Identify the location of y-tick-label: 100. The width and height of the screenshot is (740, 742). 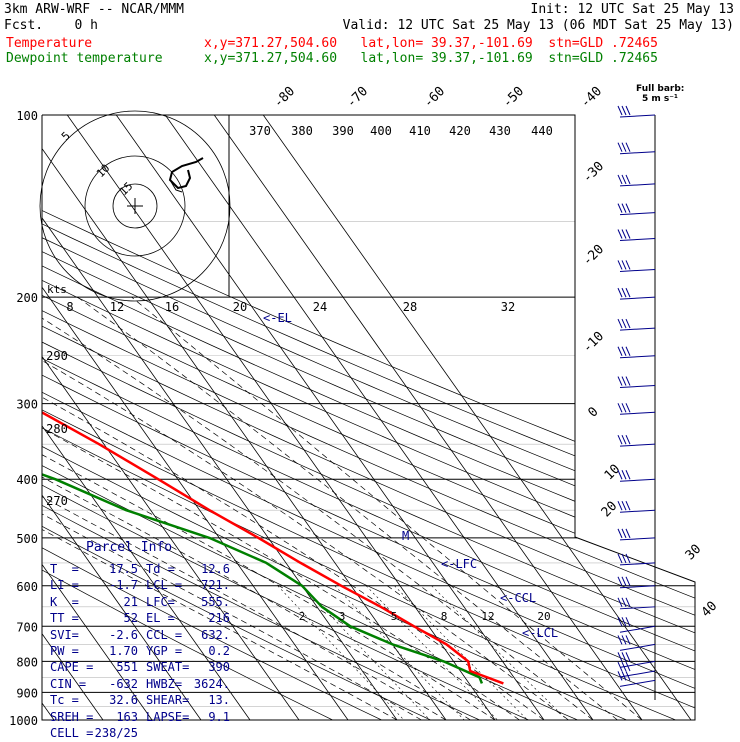
(27, 116).